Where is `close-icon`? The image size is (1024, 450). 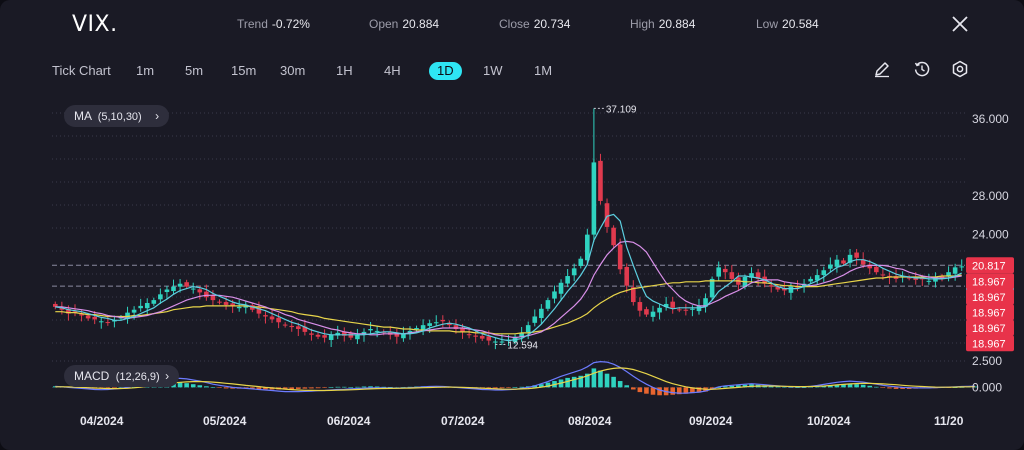 close-icon is located at coordinates (960, 24).